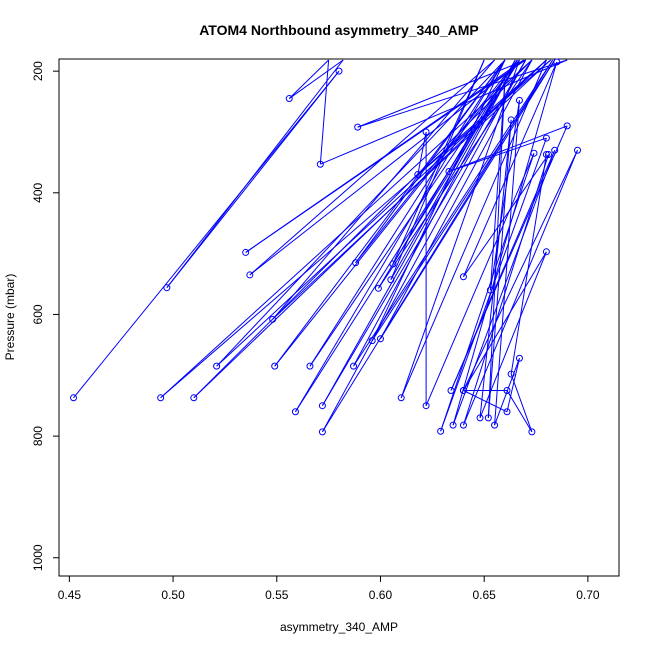 Image resolution: width=650 pixels, height=650 pixels. Describe the element at coordinates (277, 595) in the screenshot. I see `x-tick-label: 0.55` at that location.